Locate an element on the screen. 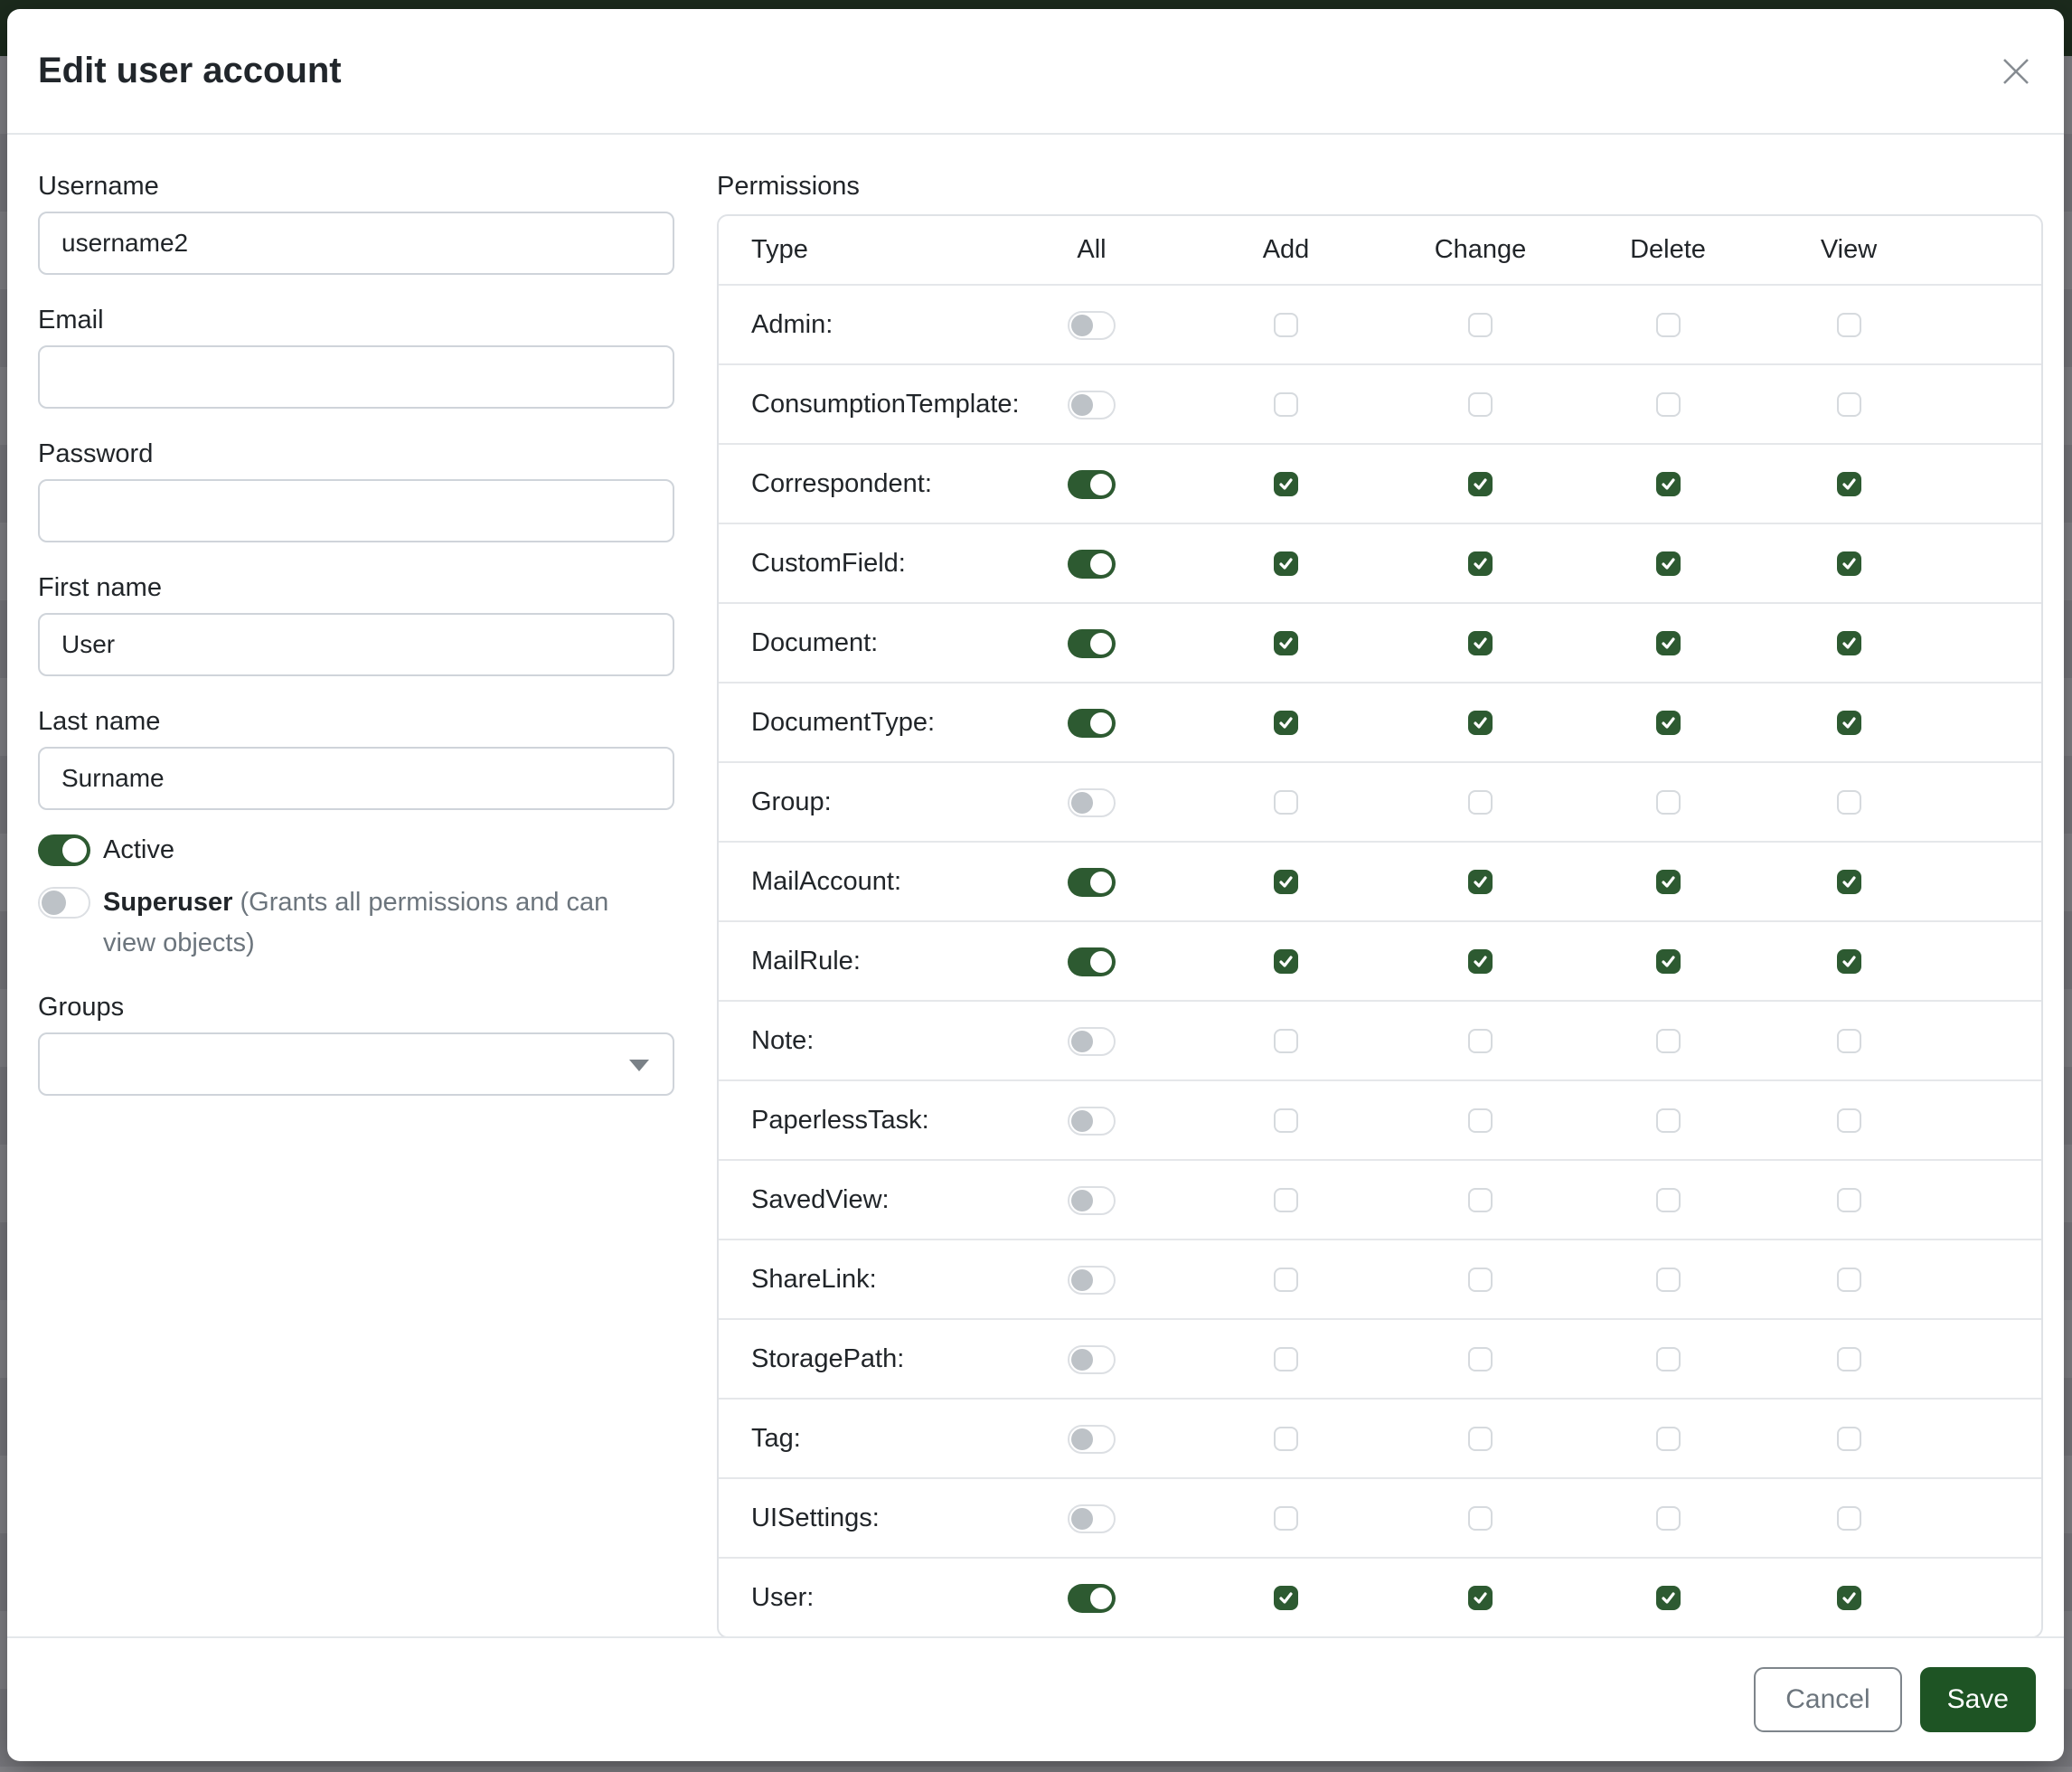 The height and width of the screenshot is (1772, 2072). toggle-knob is located at coordinates (1082, 1518).